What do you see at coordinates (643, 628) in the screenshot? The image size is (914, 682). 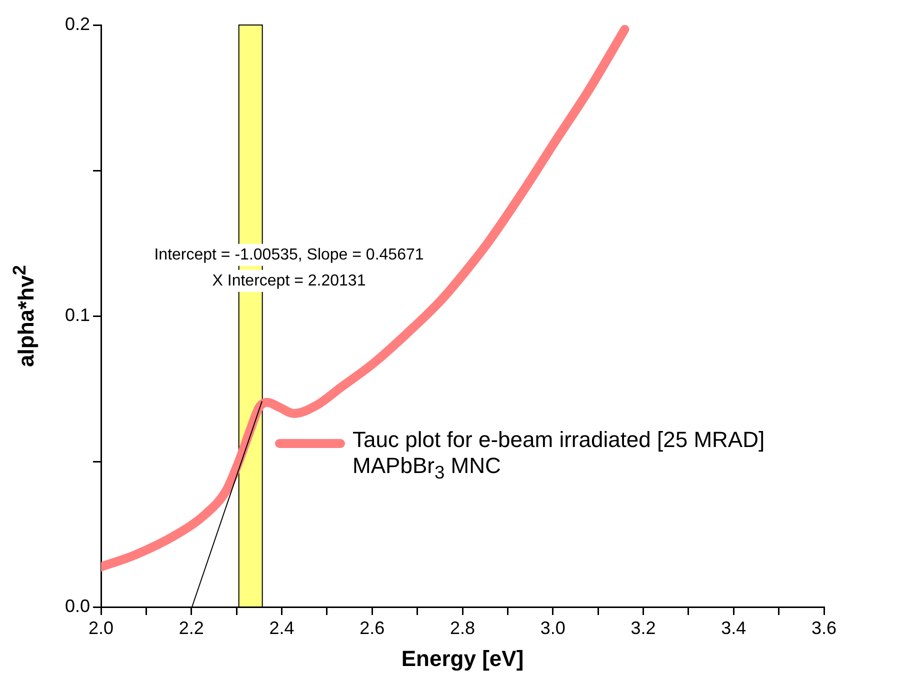 I see `x-tick-label: 3.2` at bounding box center [643, 628].